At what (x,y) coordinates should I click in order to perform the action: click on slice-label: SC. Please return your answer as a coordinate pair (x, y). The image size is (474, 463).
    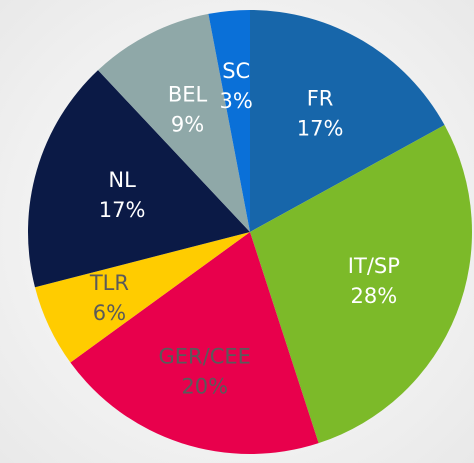
    Looking at the image, I should click on (236, 71).